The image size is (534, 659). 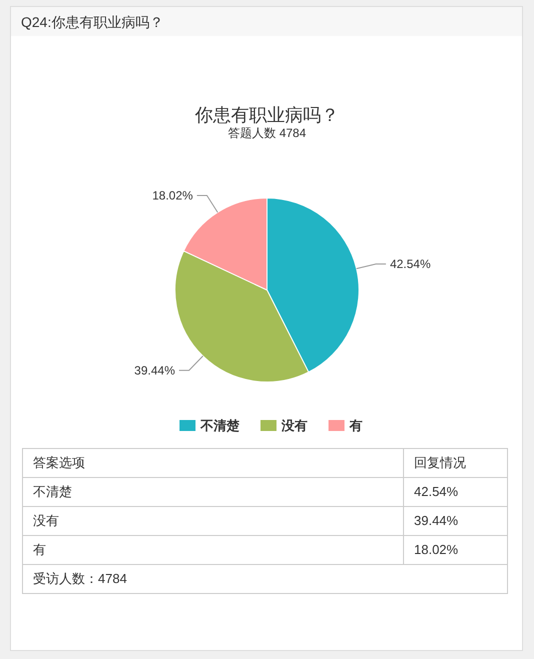 I want to click on title: 你患有职业病吗？, so click(x=267, y=115).